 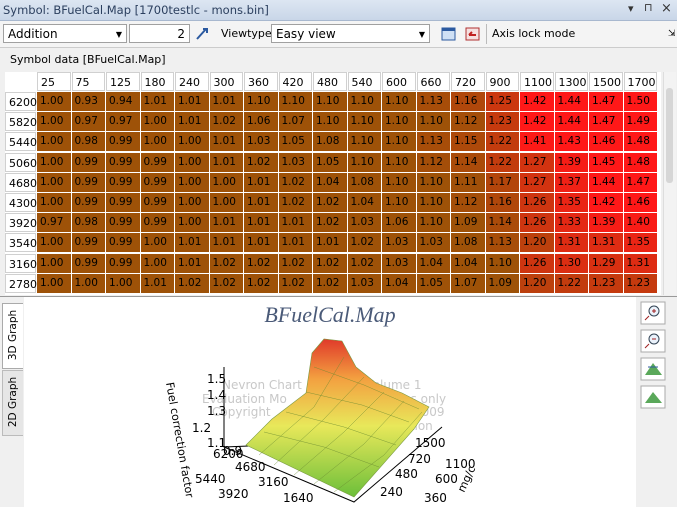 What do you see at coordinates (433, 162) in the screenshot?
I see `cell: 1.12` at bounding box center [433, 162].